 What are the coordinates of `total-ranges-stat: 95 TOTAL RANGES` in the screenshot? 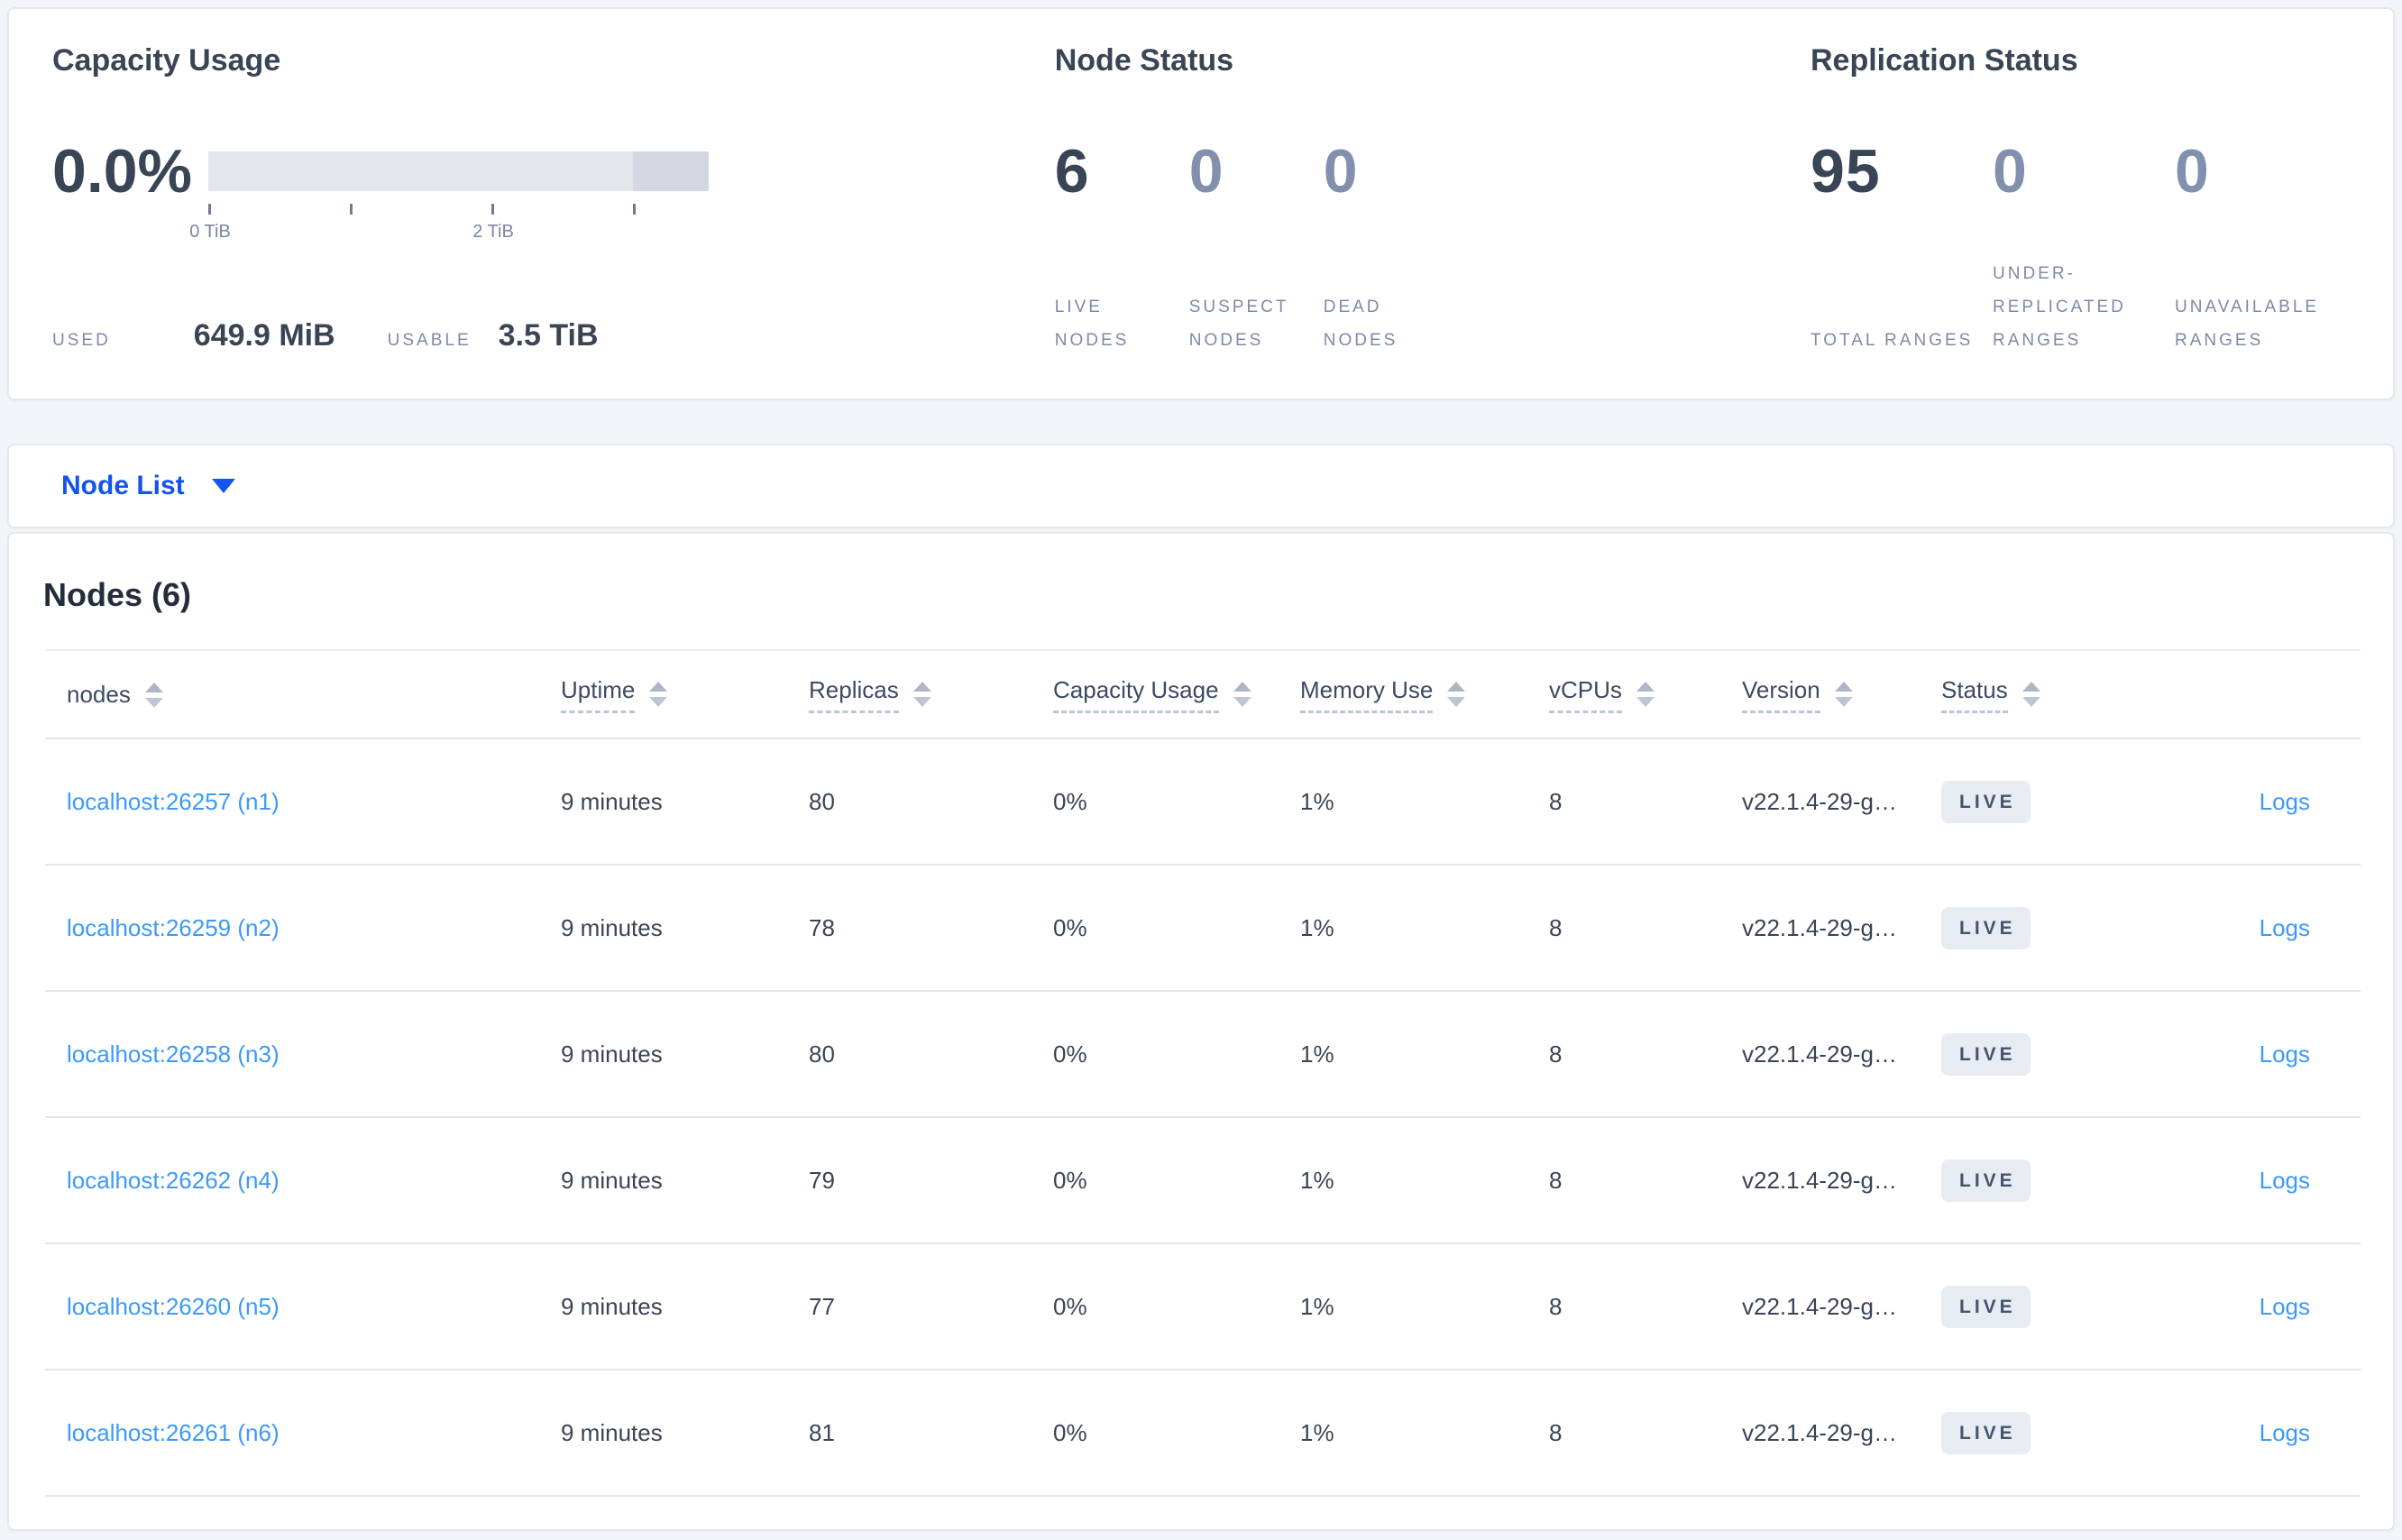 It's located at (1902, 244).